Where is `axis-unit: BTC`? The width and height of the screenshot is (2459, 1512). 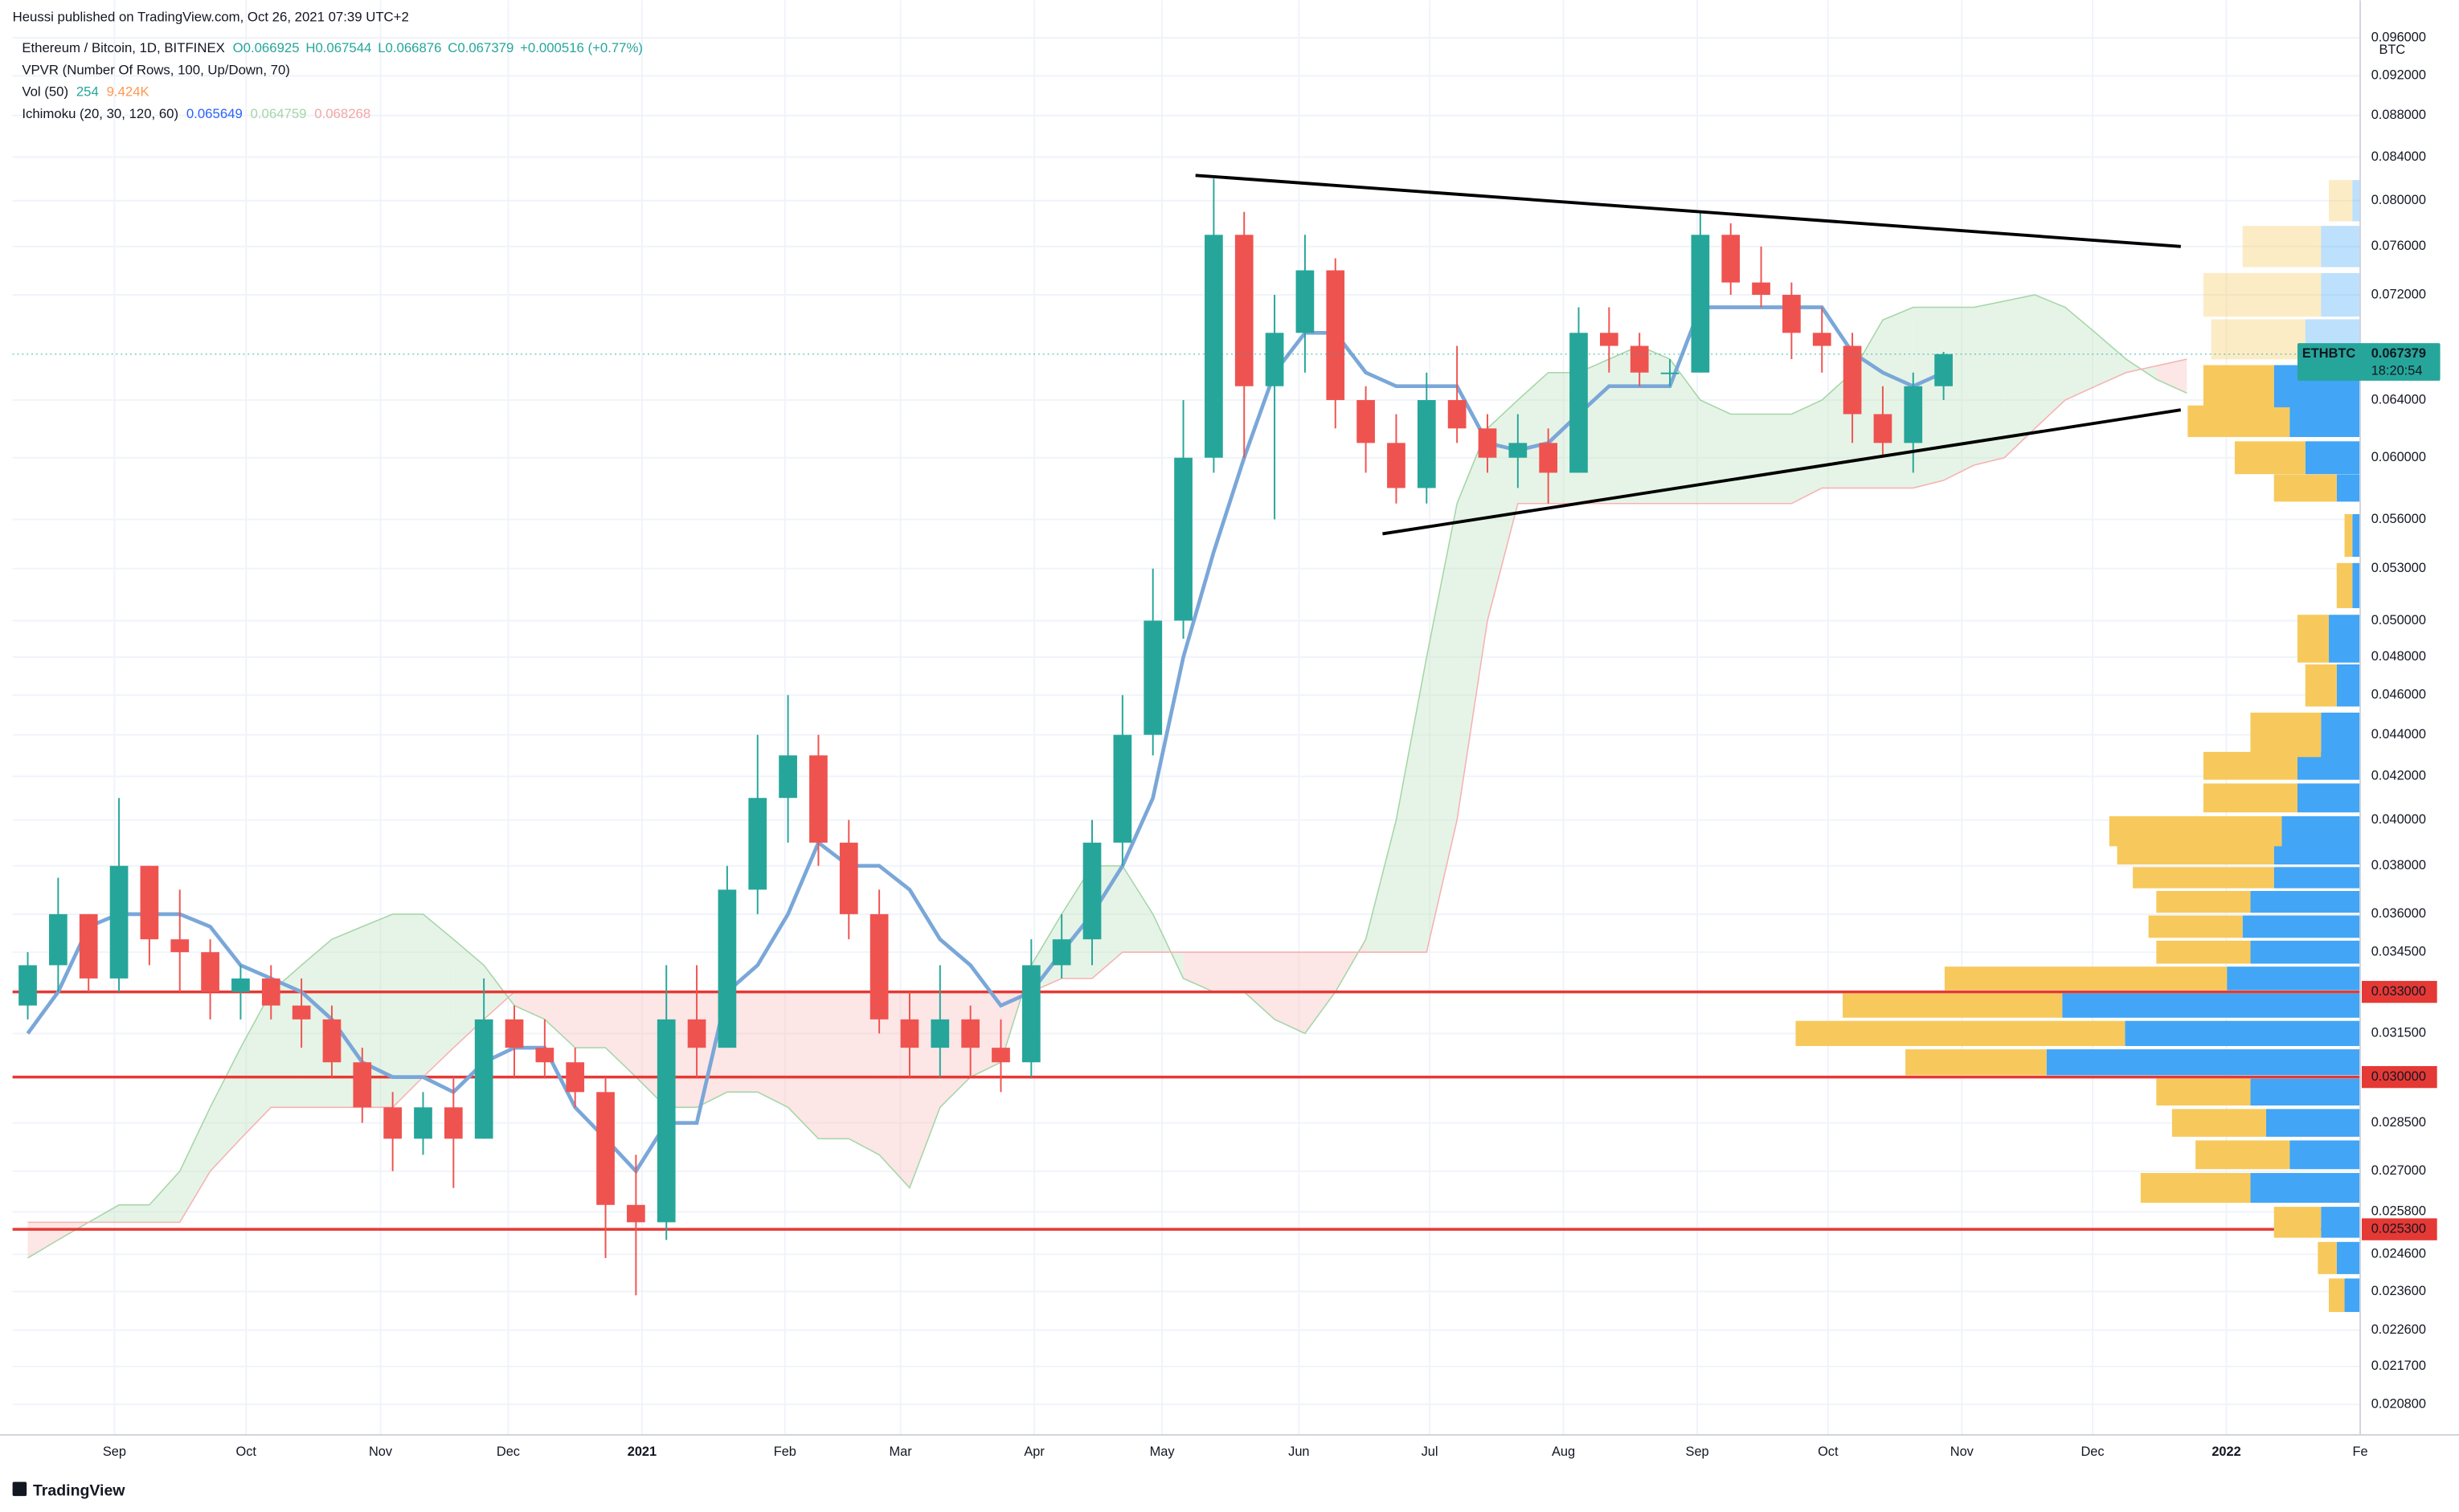
axis-unit: BTC is located at coordinates (2392, 50).